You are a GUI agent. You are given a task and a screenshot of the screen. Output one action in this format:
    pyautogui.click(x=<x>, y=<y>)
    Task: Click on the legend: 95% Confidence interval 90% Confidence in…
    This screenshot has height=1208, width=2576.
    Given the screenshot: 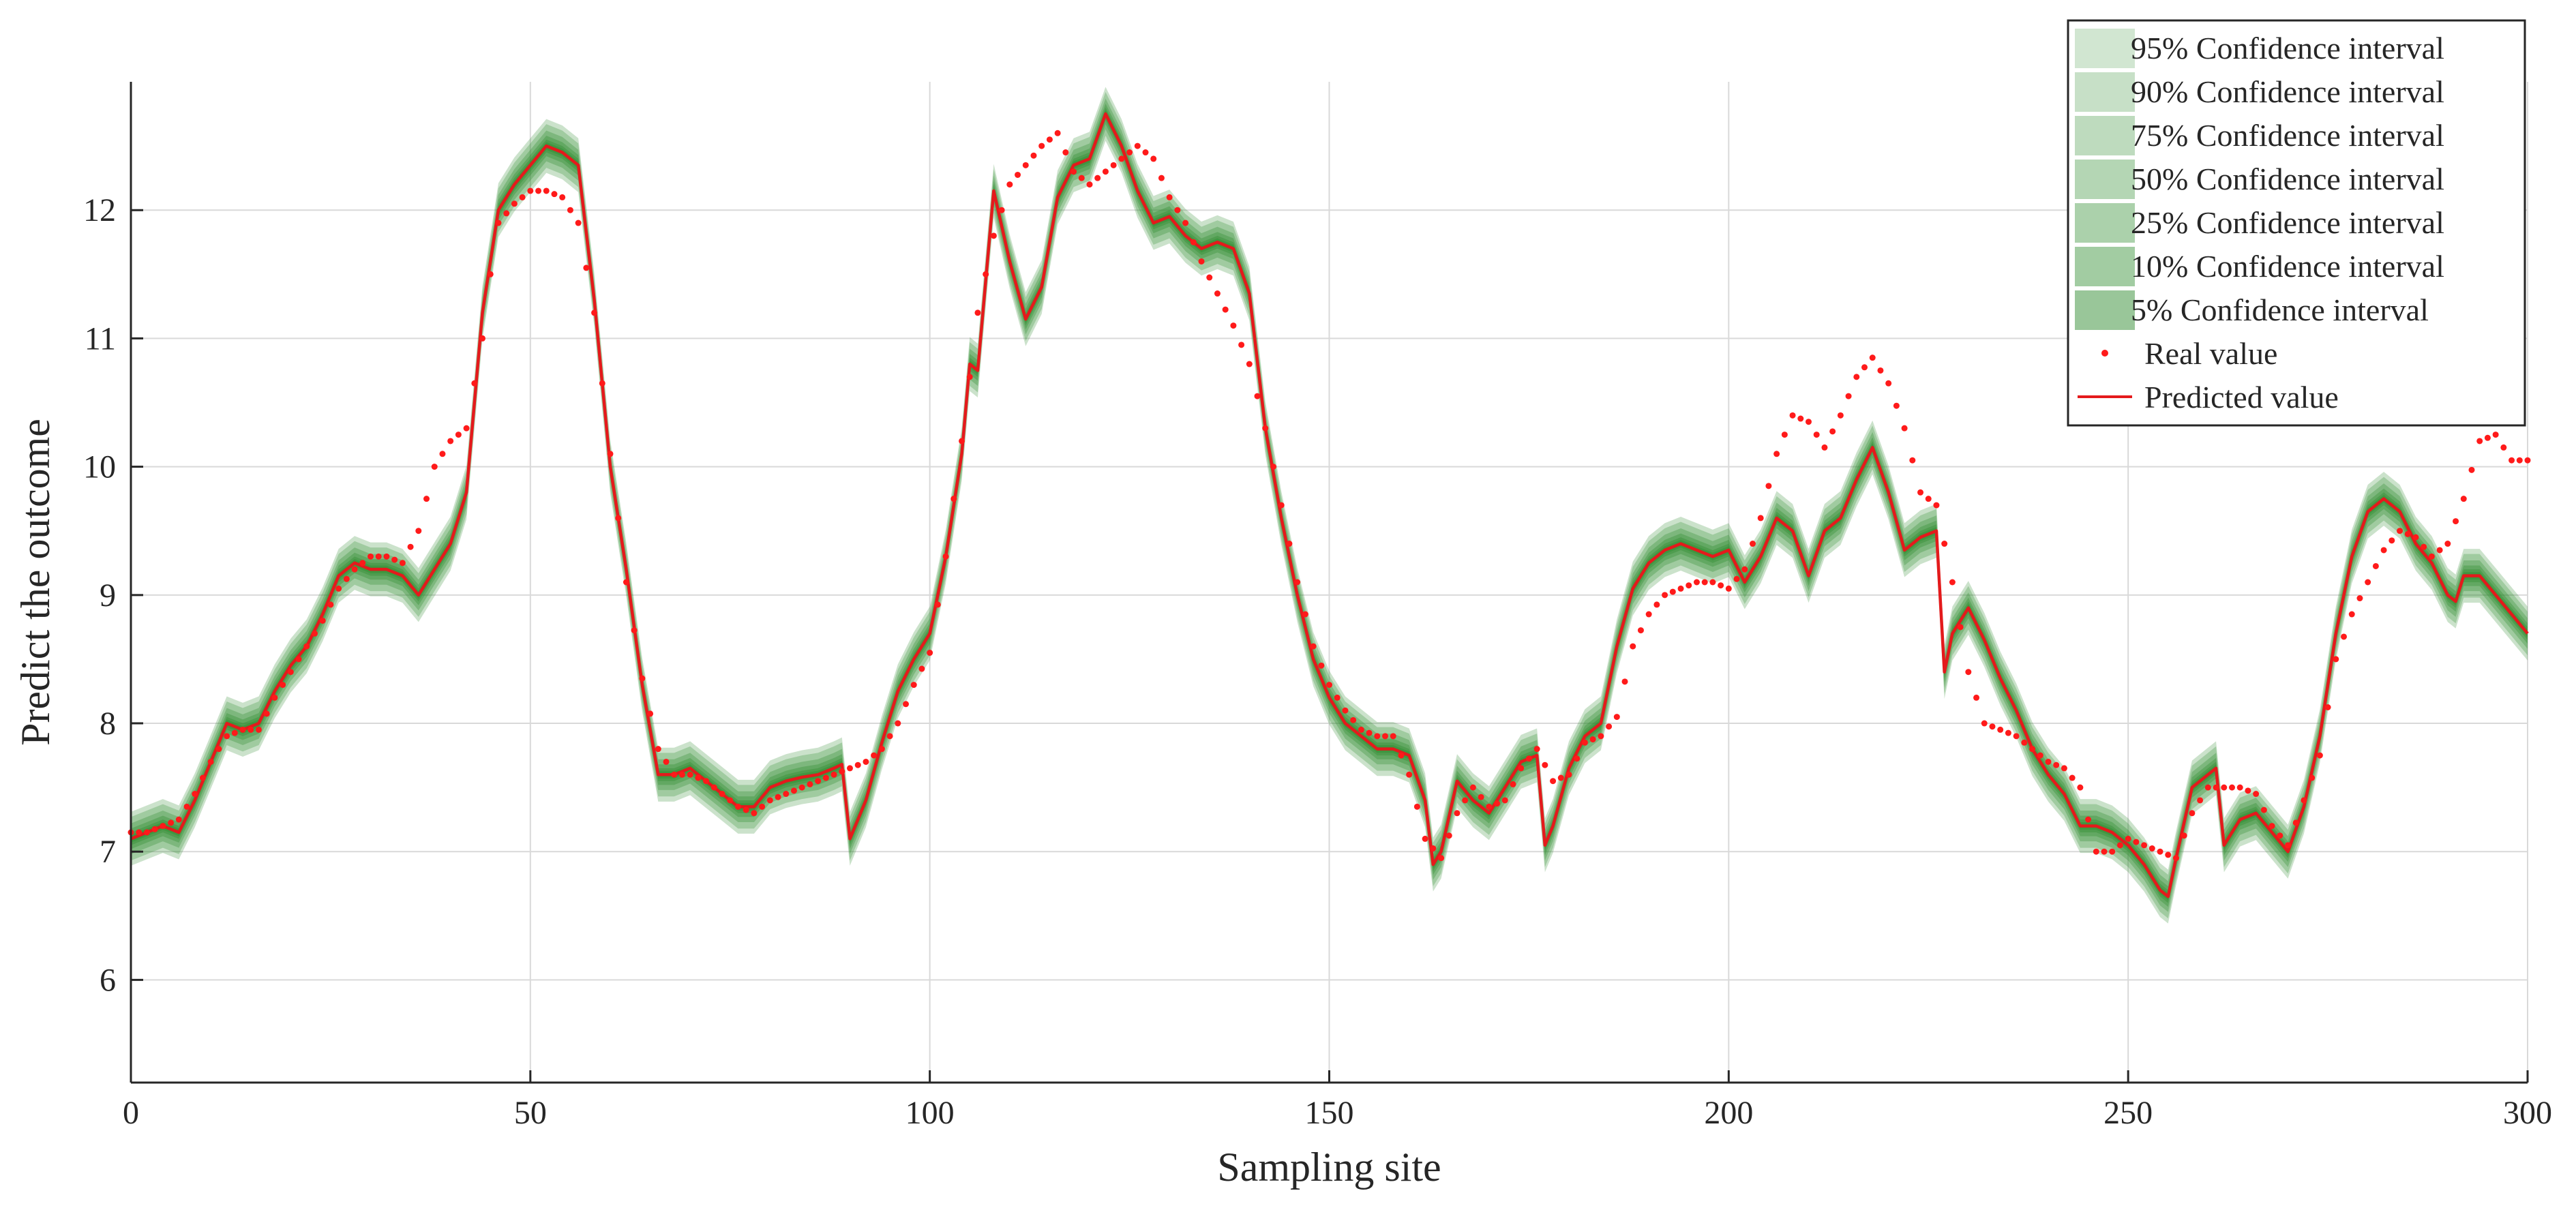 What is the action you would take?
    pyautogui.click(x=2296, y=223)
    